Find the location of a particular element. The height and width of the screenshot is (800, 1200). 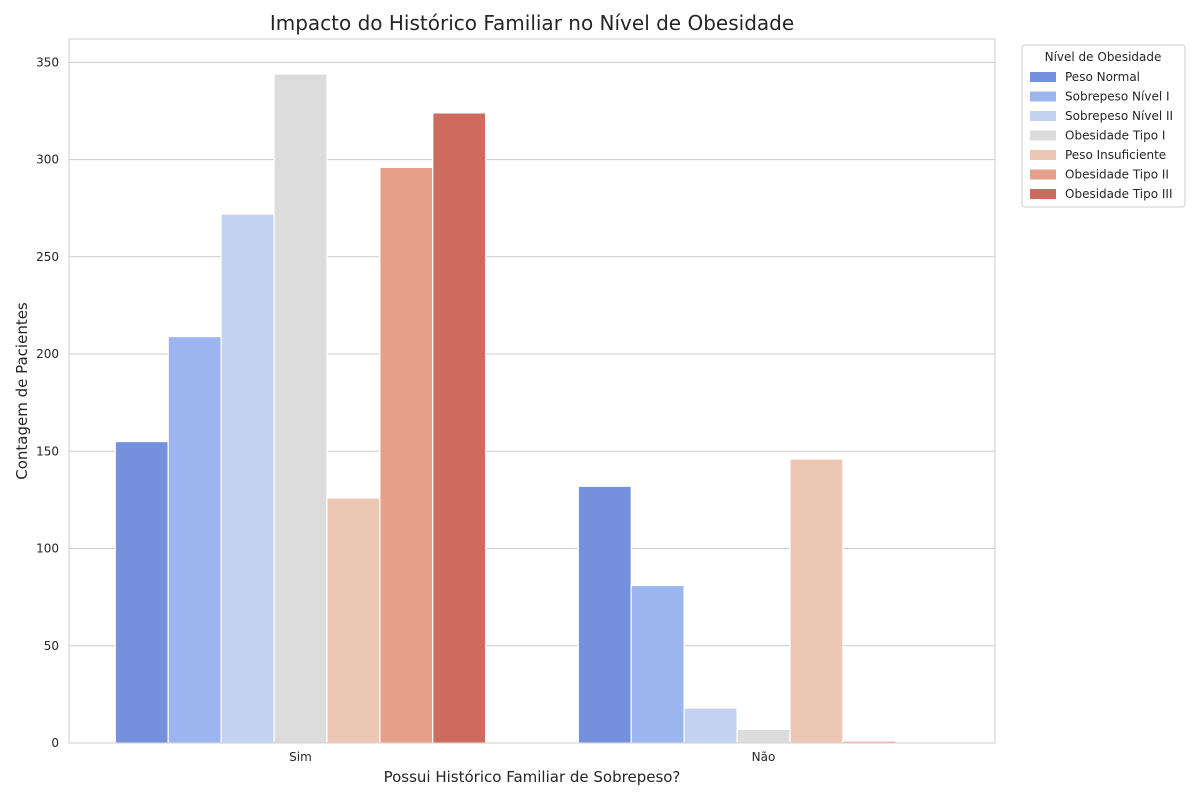

legend-frame is located at coordinates (1103, 126).